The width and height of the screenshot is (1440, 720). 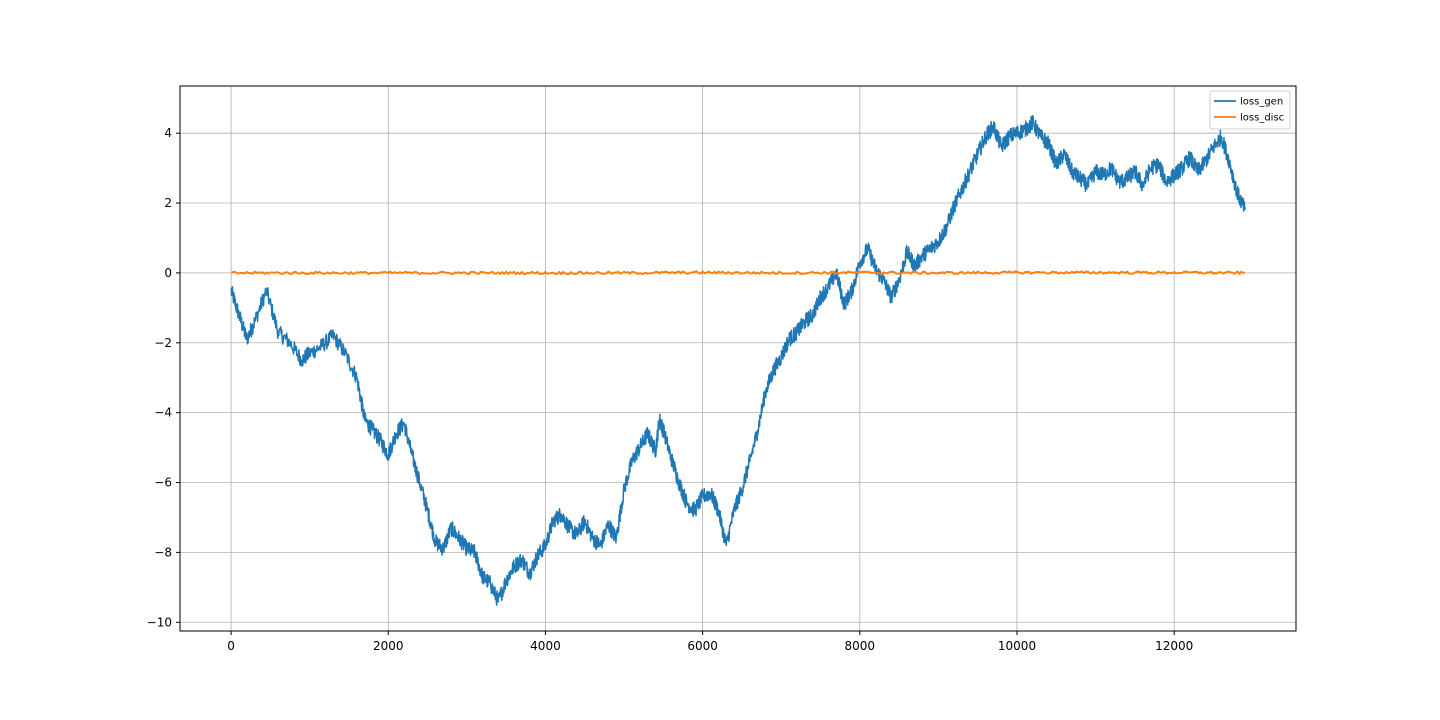 I want to click on x-tick-label: 12000, so click(x=1174, y=646).